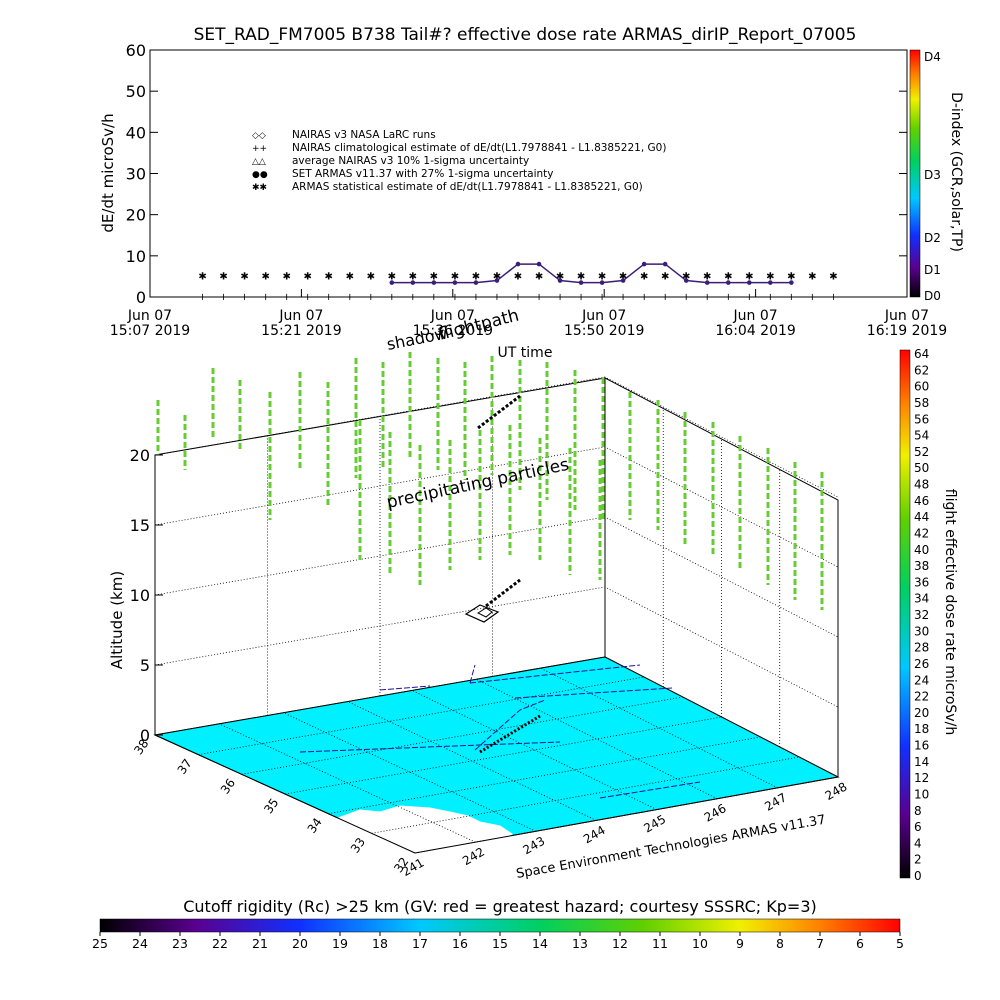 The width and height of the screenshot is (1000, 1000). What do you see at coordinates (380, 943) in the screenshot?
I see `rigidity-tick-label: 18` at bounding box center [380, 943].